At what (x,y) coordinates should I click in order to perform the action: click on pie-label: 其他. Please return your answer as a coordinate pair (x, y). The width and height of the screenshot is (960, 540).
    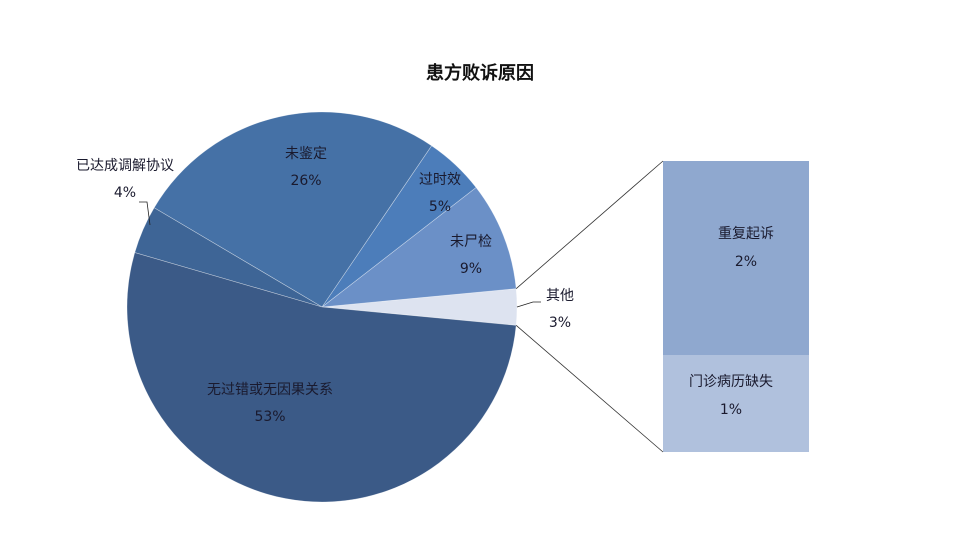
    Looking at the image, I should click on (560, 296).